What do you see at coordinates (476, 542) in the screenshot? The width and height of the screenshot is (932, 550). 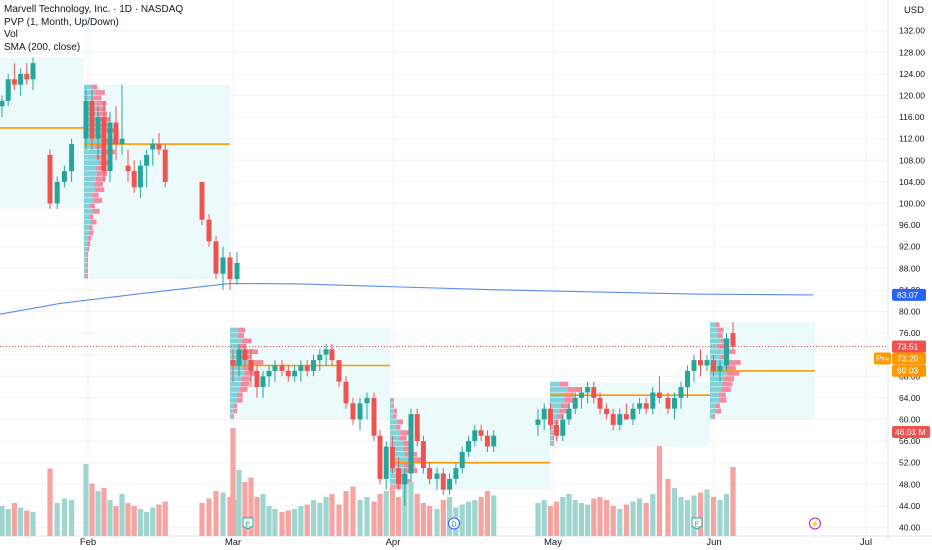 I see `time-axis: Feb Mar Apr May Jun Jul` at bounding box center [476, 542].